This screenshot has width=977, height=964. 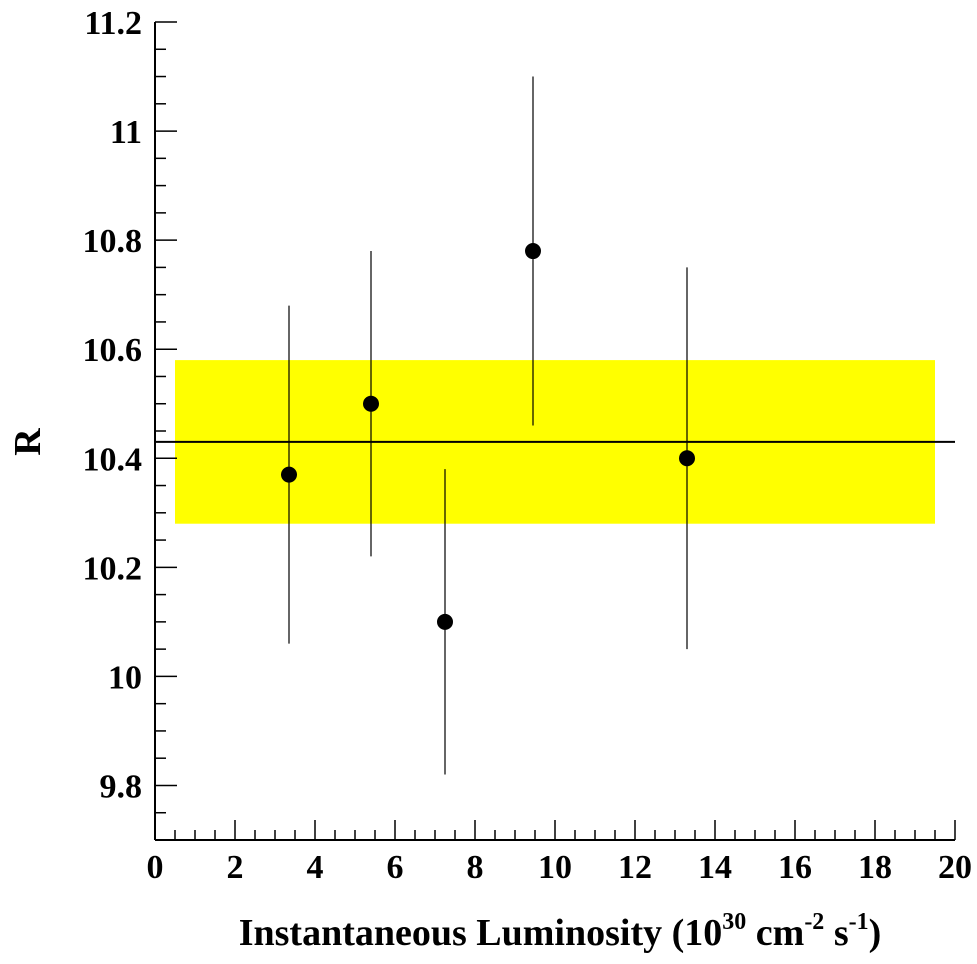 What do you see at coordinates (113, 241) in the screenshot?
I see `y-tick-label-5: 10.8` at bounding box center [113, 241].